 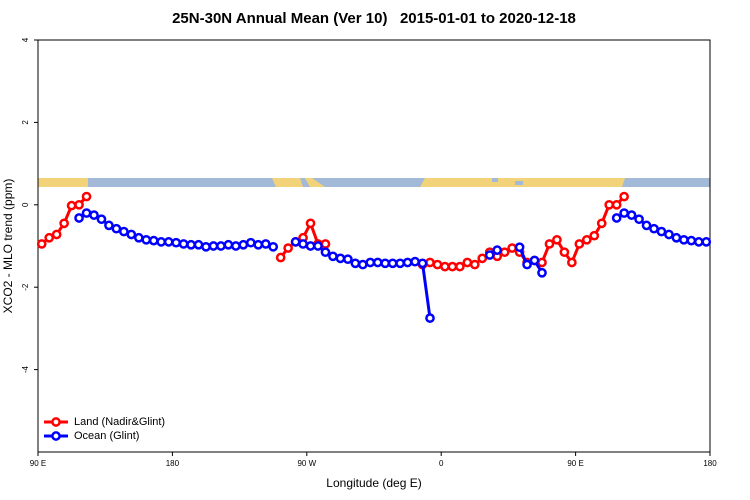 I want to click on y-tick-label: 0, so click(x=25, y=204).